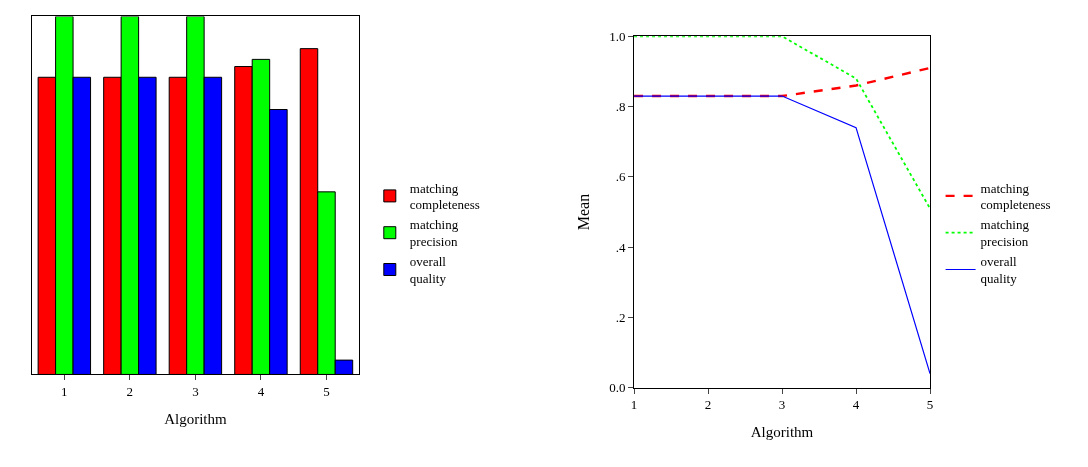 This screenshot has width=1088, height=467. Describe the element at coordinates (620, 317) in the screenshot. I see `y-tick-label: .2` at that location.